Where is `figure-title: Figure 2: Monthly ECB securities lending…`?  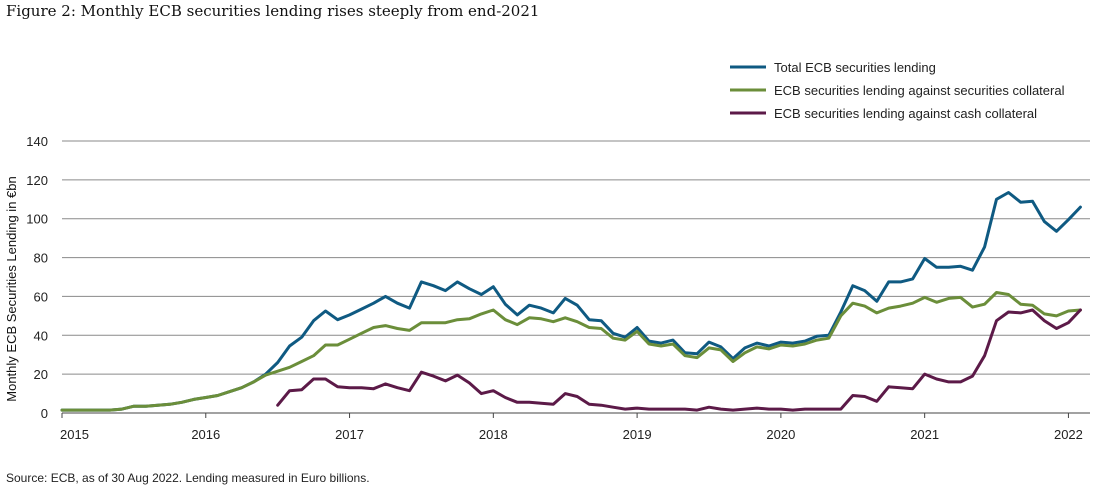 figure-title: Figure 2: Monthly ECB securities lending… is located at coordinates (273, 11).